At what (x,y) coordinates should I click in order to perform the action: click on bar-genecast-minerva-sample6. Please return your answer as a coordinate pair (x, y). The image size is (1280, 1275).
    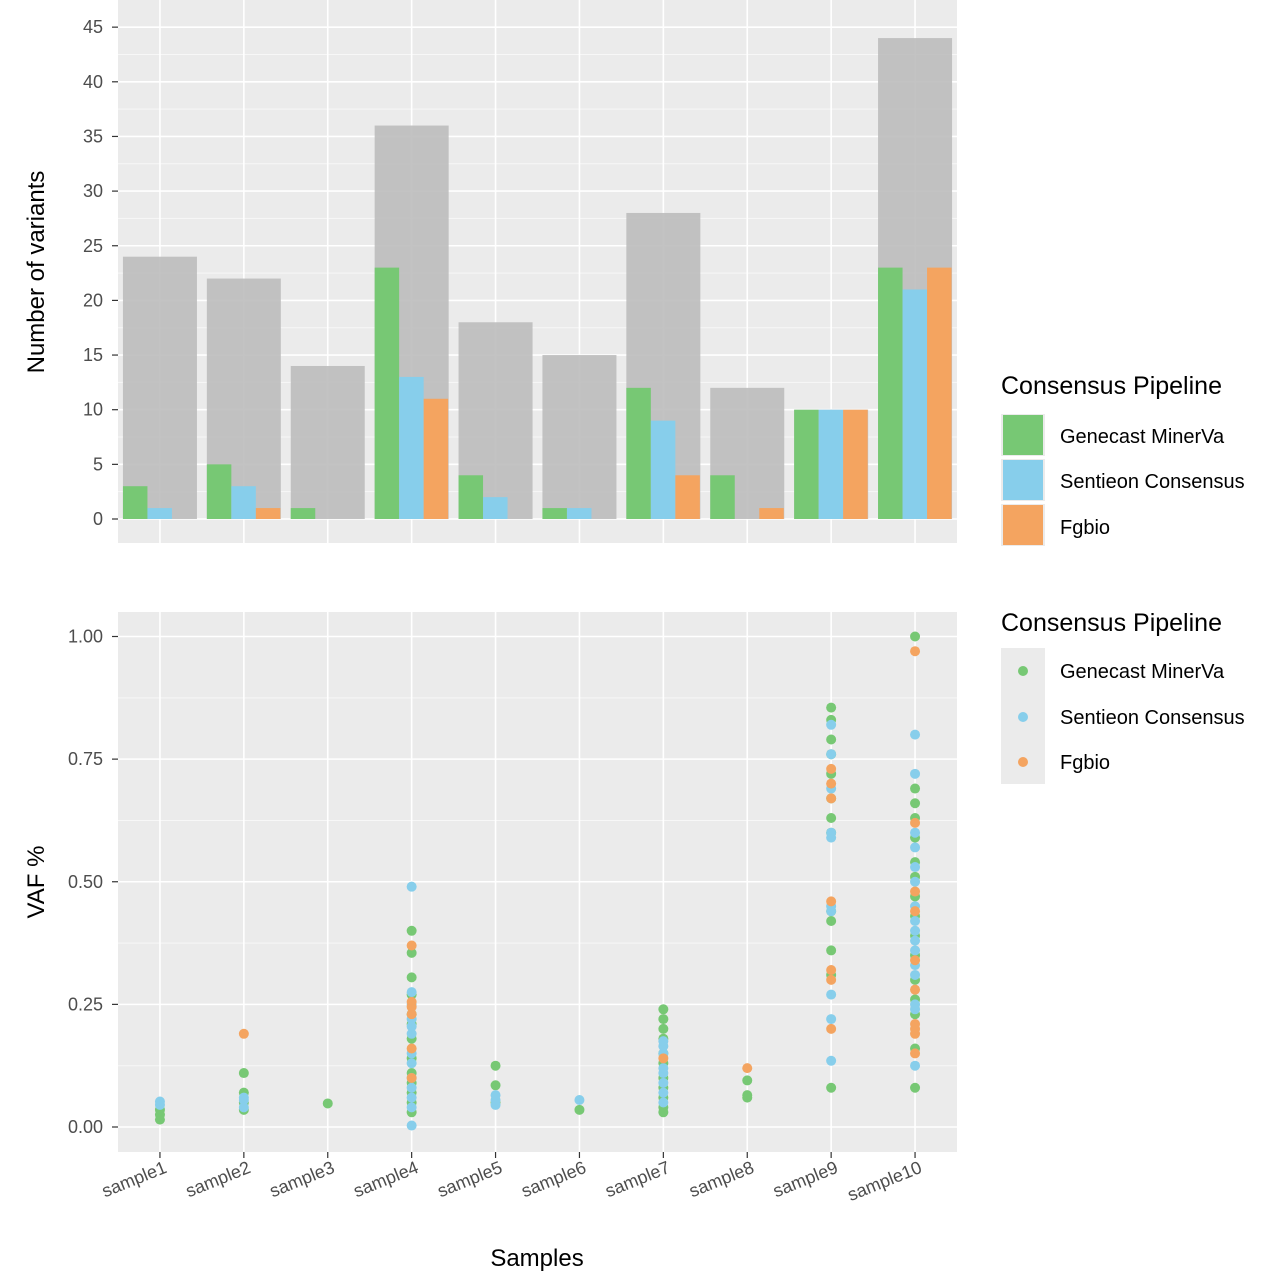
    Looking at the image, I should click on (554, 513).